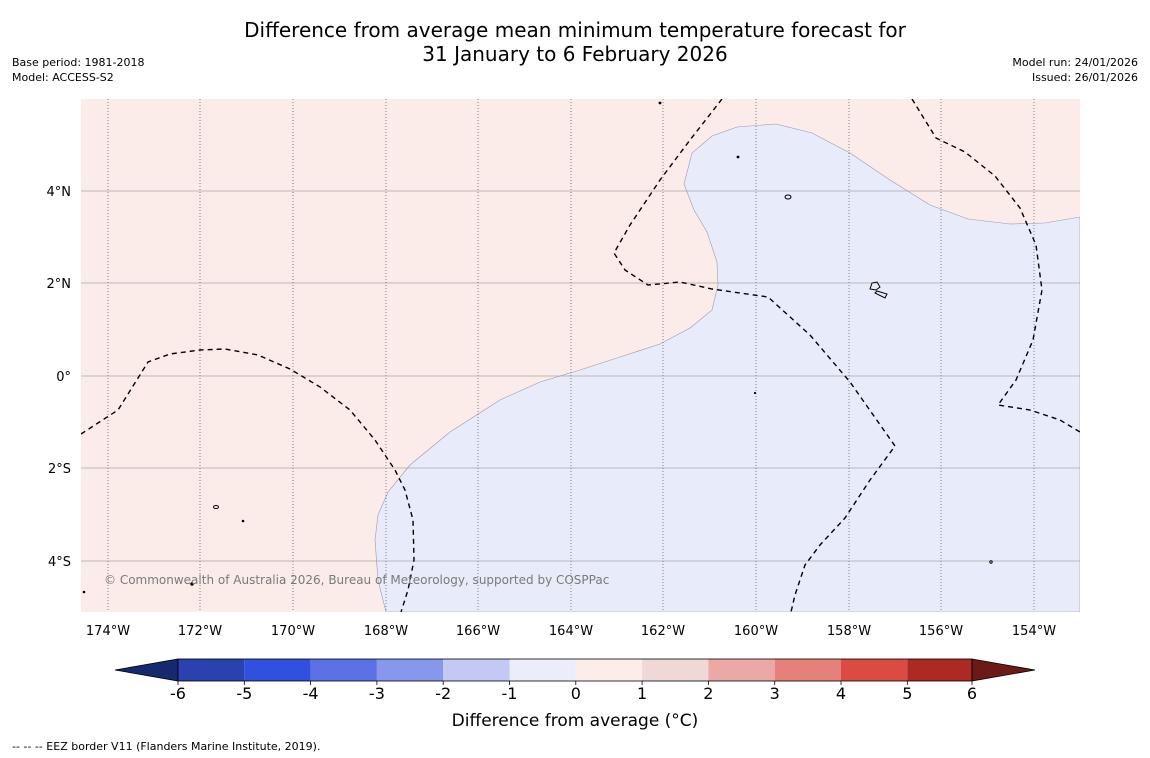 The height and width of the screenshot is (758, 1150). What do you see at coordinates (575, 721) in the screenshot?
I see `colorbar-label: Difference from average (°C)` at bounding box center [575, 721].